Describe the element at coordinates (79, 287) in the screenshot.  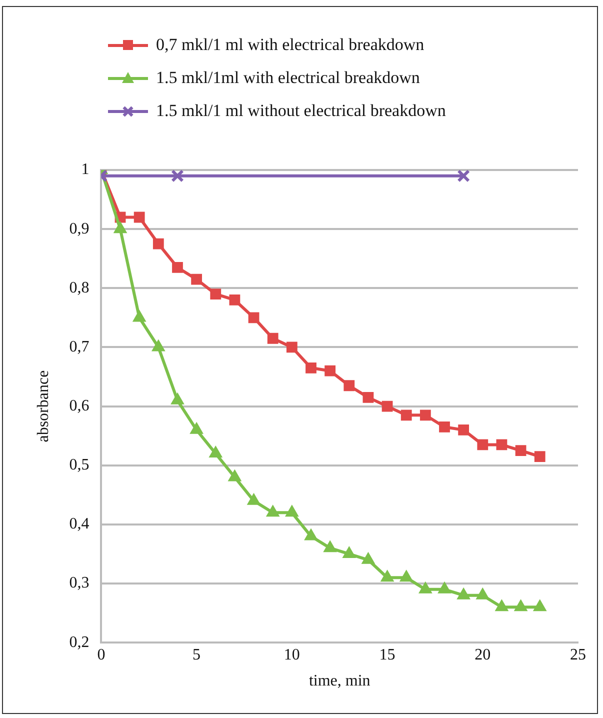
I see `y-tick-label: 0,8` at that location.